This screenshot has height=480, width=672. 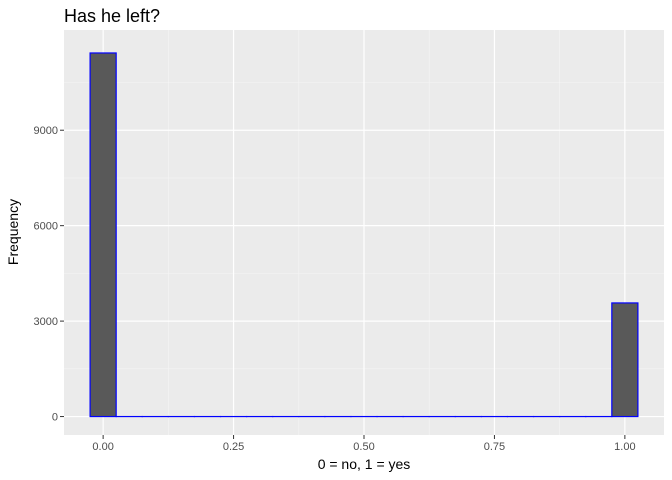 I want to click on x-axis: 0.00 0.25 0.50 0.75 1.00, so click(x=364, y=444).